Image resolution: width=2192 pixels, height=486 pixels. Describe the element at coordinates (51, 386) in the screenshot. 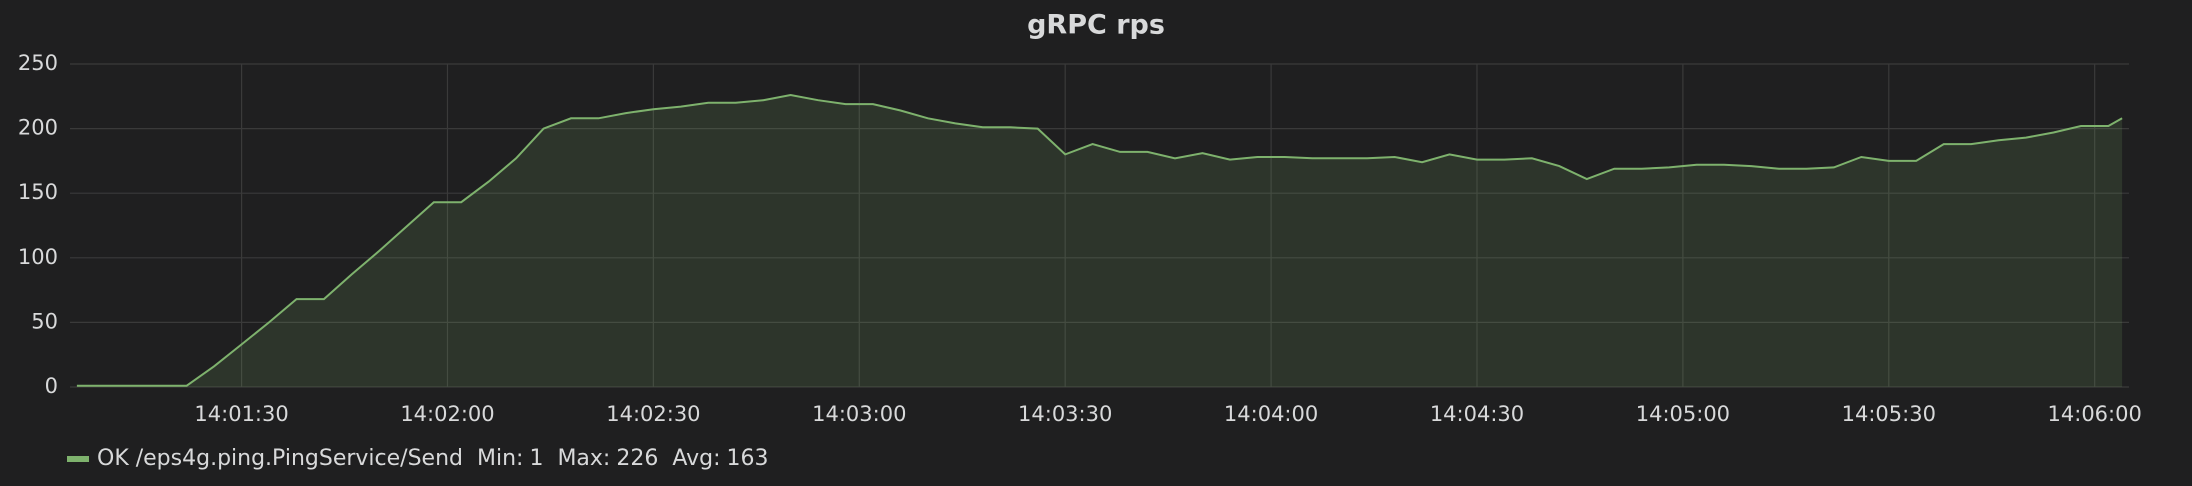

I see `y-tick-label: 0` at that location.